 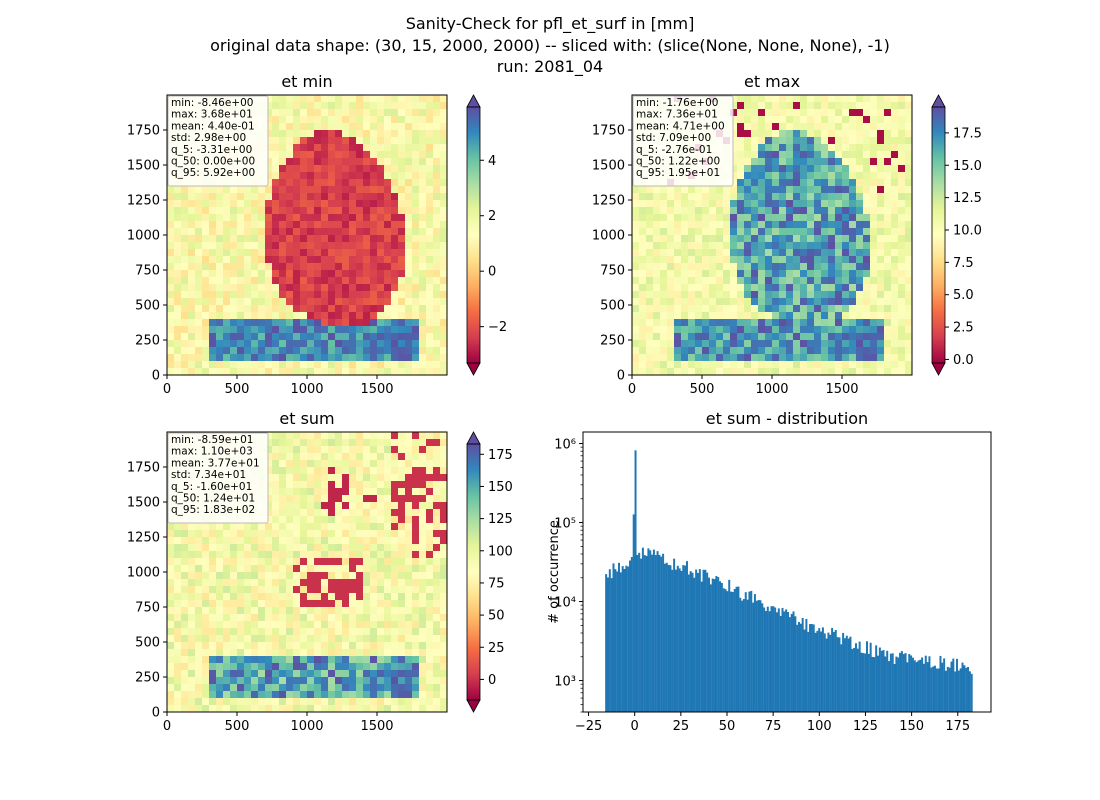 What do you see at coordinates (938, 235) in the screenshot?
I see `et-max-colorbar` at bounding box center [938, 235].